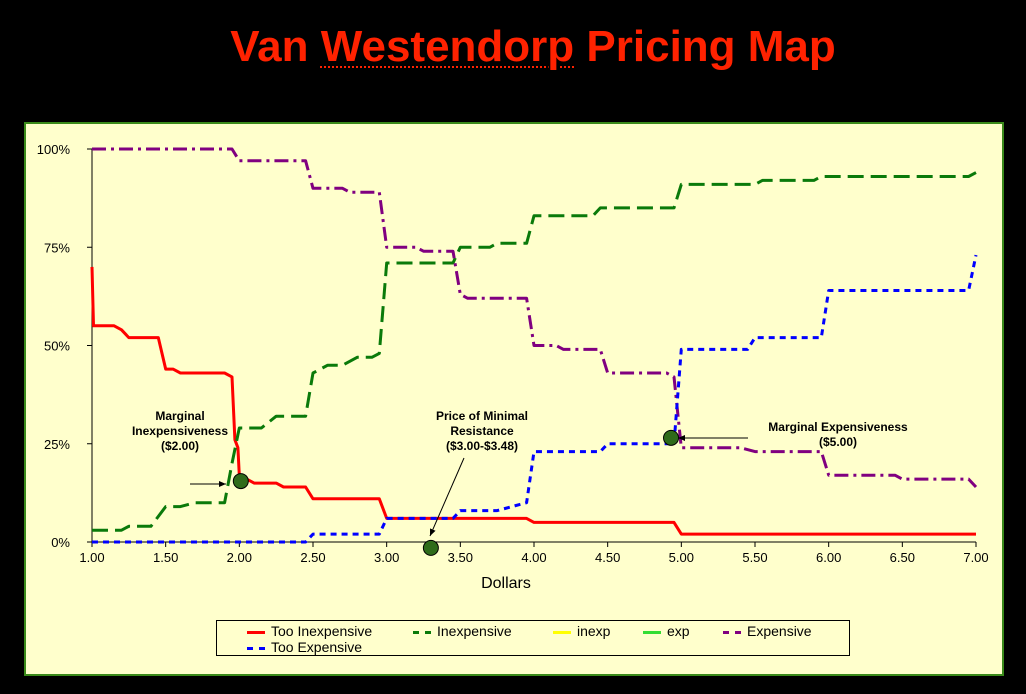 This screenshot has height=694, width=1026. What do you see at coordinates (705, 46) in the screenshot?
I see `title-part-2: Pricing Map` at bounding box center [705, 46].